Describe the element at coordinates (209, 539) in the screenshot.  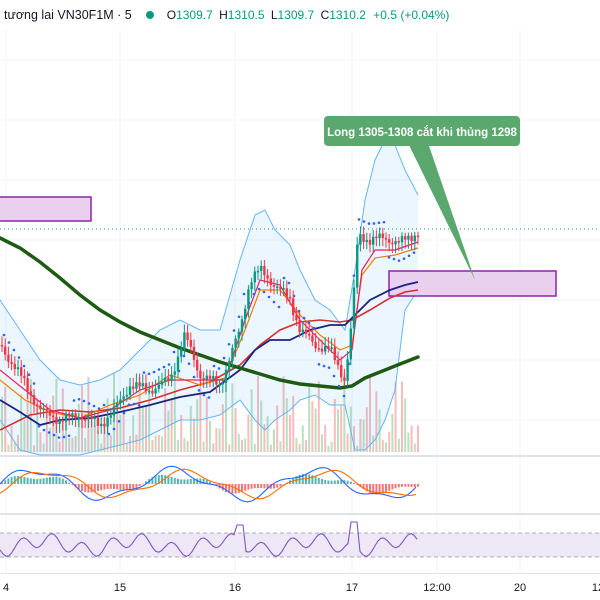
I see `rsi-line` at that location.